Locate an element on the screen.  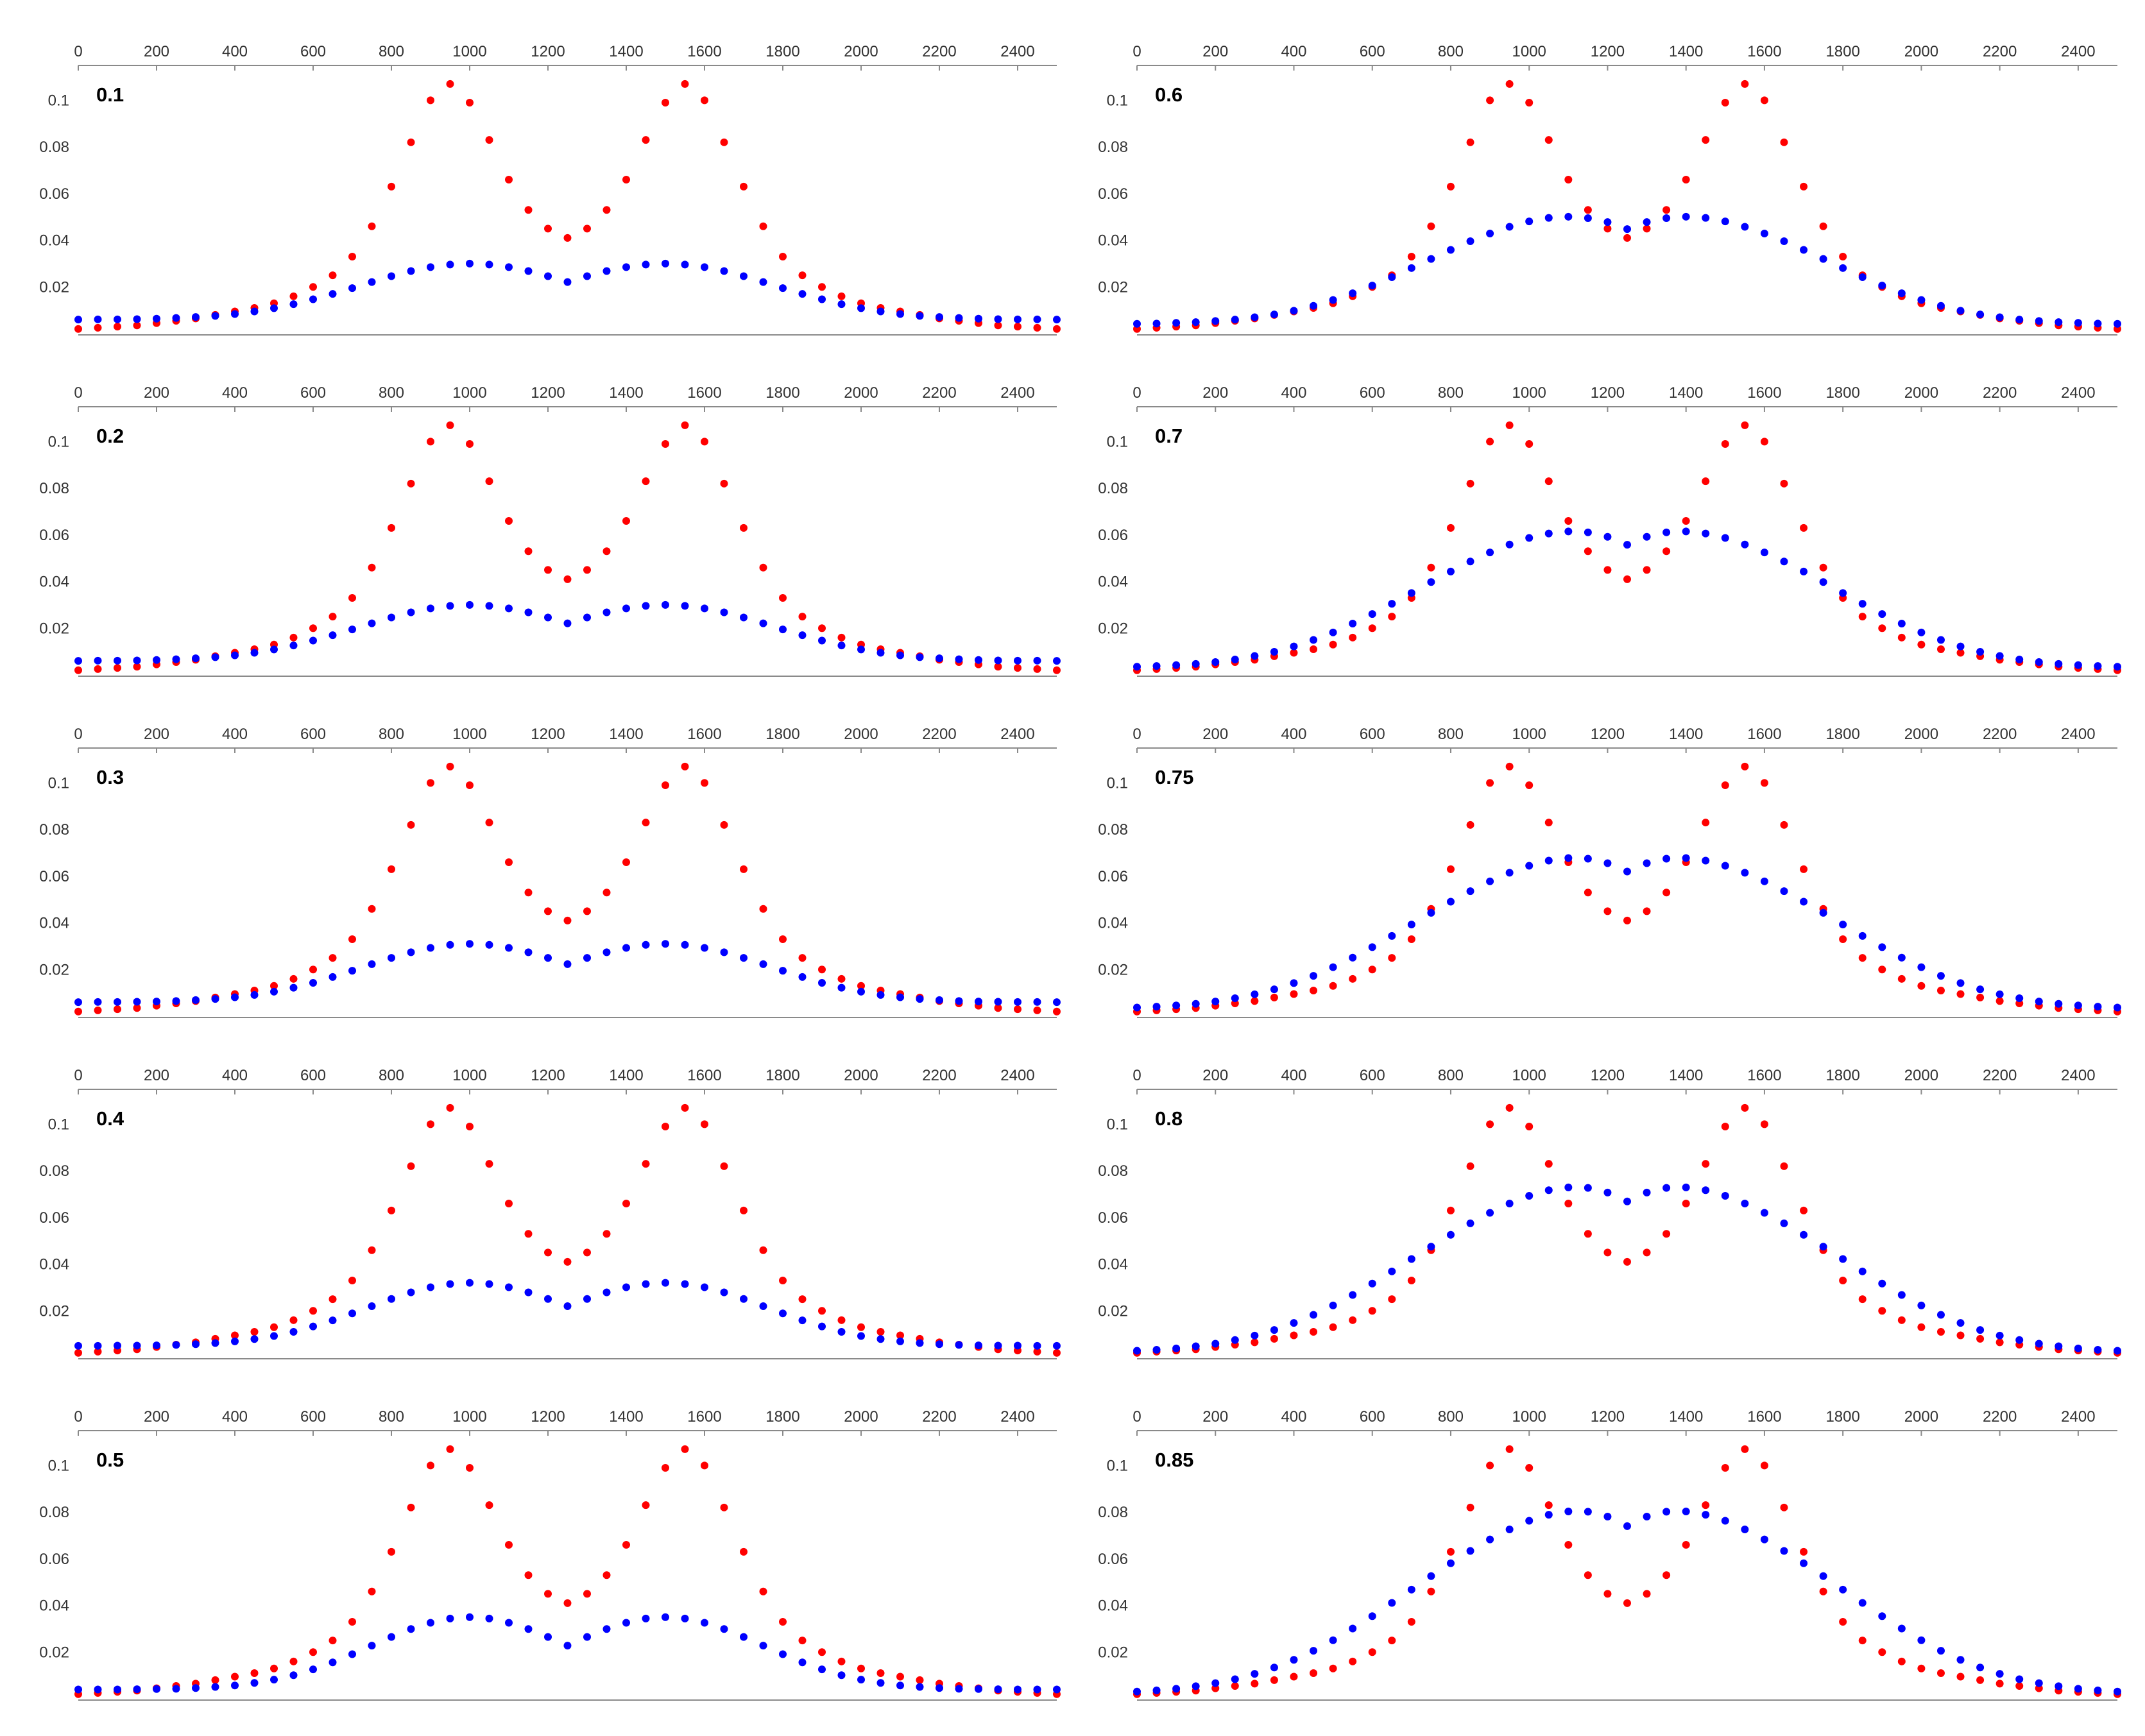
panel-3-xtick-label: 1200 is located at coordinates (548, 1075).